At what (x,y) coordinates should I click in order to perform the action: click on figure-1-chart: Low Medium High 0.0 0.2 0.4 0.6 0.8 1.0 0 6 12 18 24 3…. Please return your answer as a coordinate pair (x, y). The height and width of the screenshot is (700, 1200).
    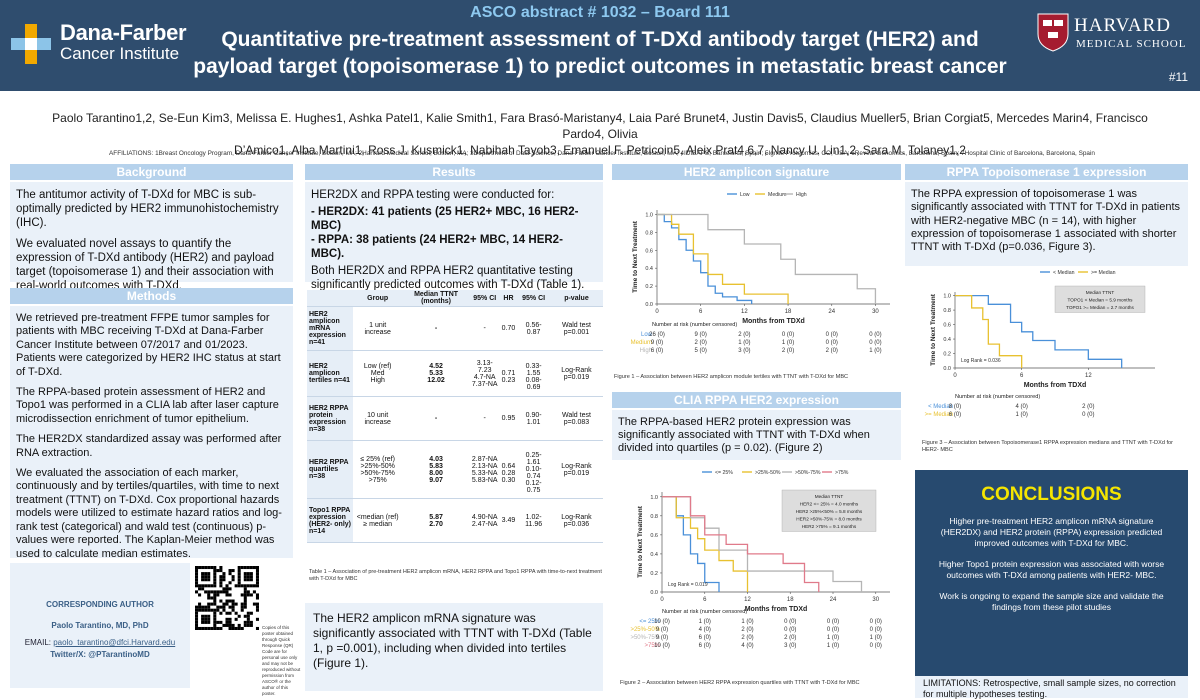
    Looking at the image, I should click on (756, 282).